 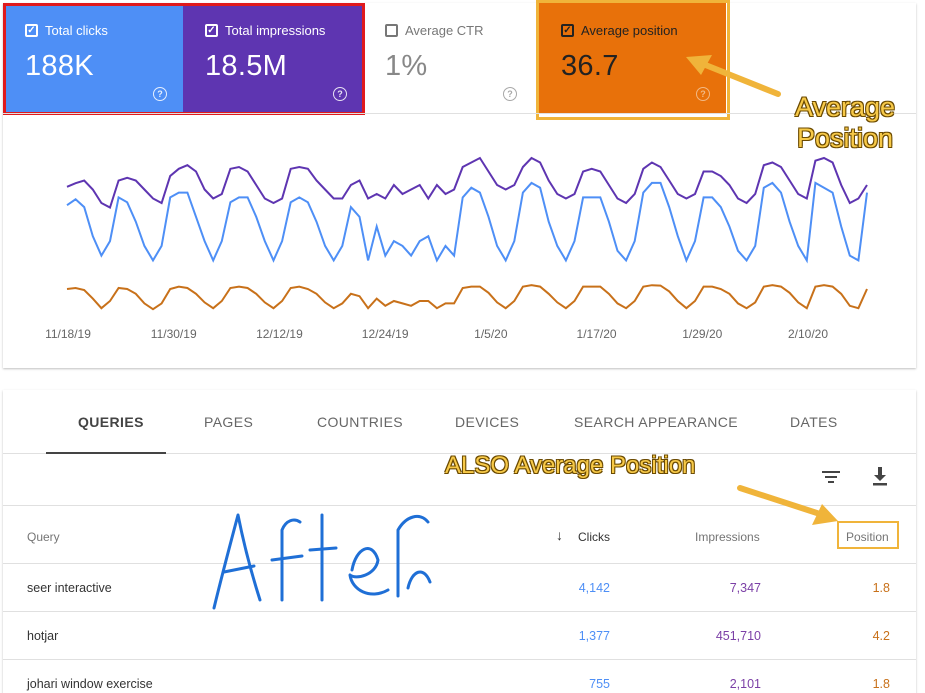 What do you see at coordinates (246, 66) in the screenshot?
I see `metric-value: 18.5M` at bounding box center [246, 66].